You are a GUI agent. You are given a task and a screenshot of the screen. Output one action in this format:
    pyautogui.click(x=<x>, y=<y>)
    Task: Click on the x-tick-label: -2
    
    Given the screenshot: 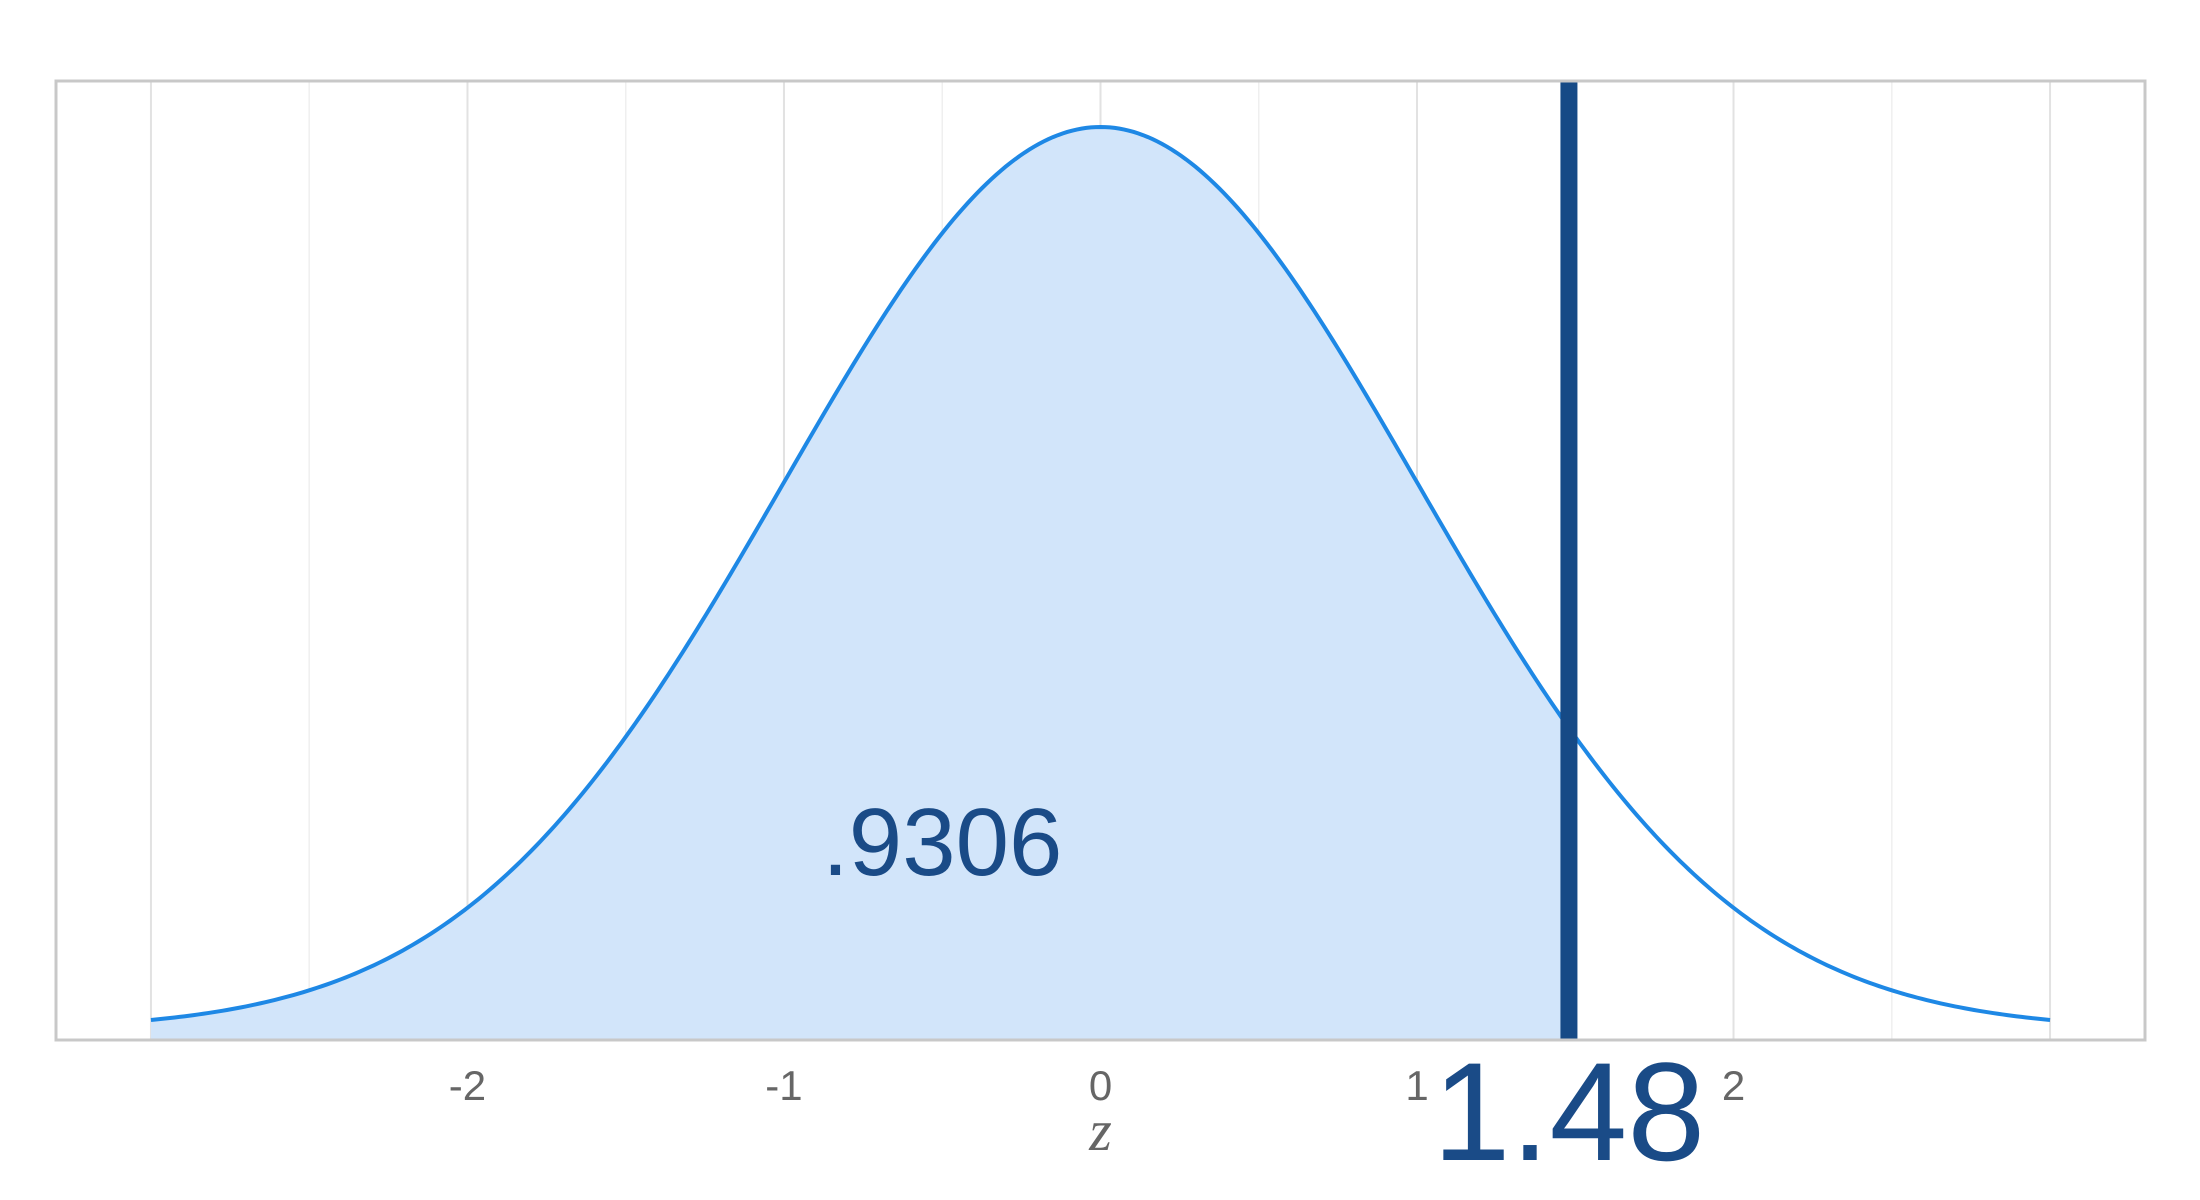 What is the action you would take?
    pyautogui.click(x=467, y=1085)
    